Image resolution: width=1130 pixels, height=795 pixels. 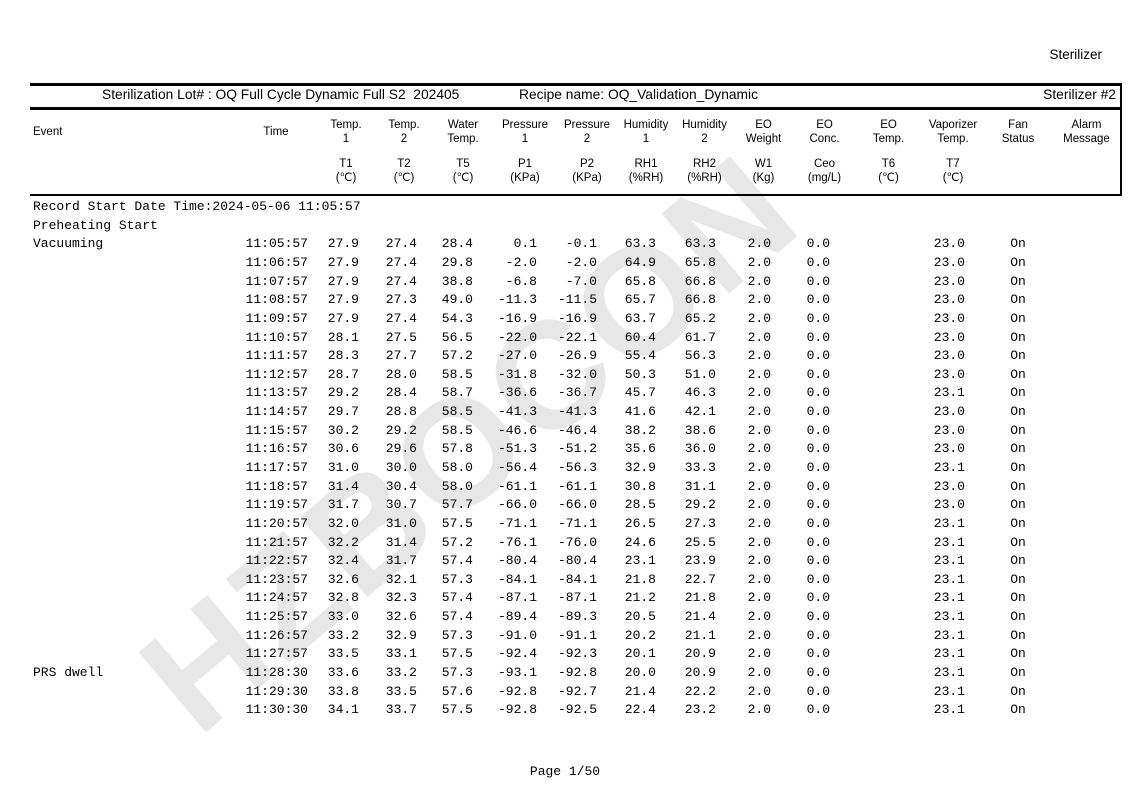 What do you see at coordinates (276, 393) in the screenshot?
I see `cell-time: 11:13:57` at bounding box center [276, 393].